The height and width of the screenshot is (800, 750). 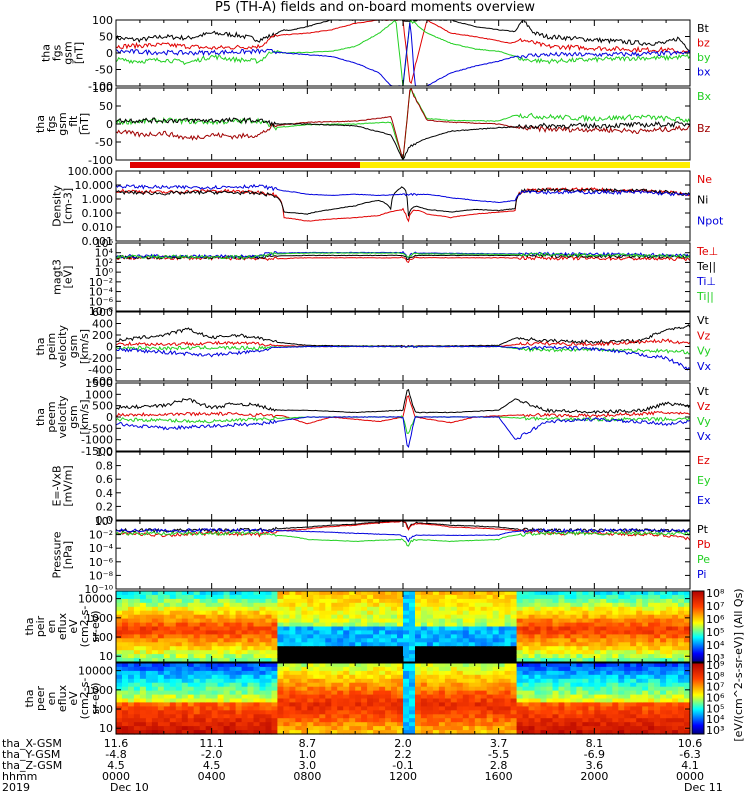 What do you see at coordinates (57, 52) in the screenshot?
I see `y-axis-label-line: fgs` at bounding box center [57, 52].